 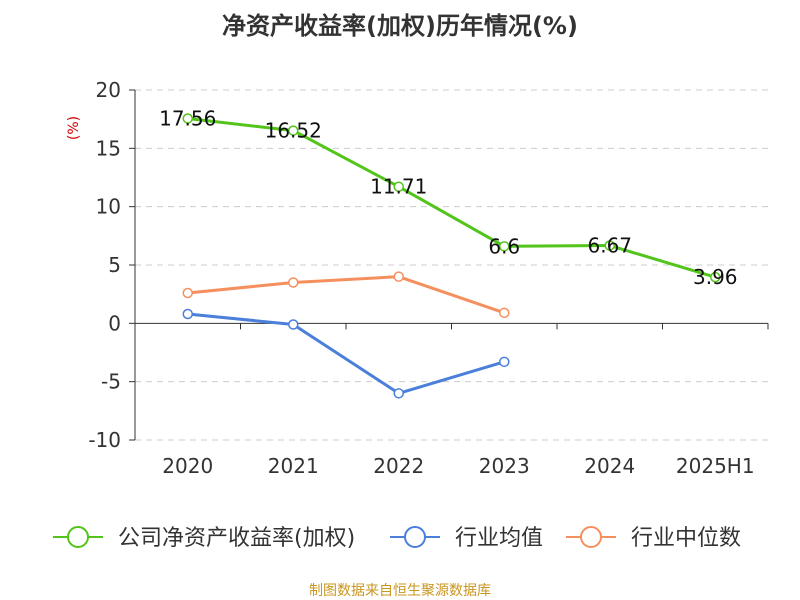 I want to click on data-label: 17.56, so click(x=187, y=118).